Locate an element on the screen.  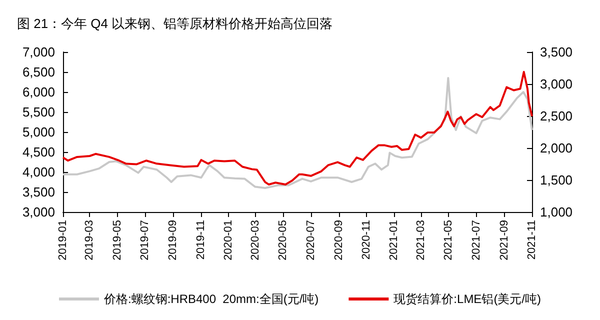
legend-label: 现货结算价:LME铝(美元/吨) is located at coordinates (468, 299).